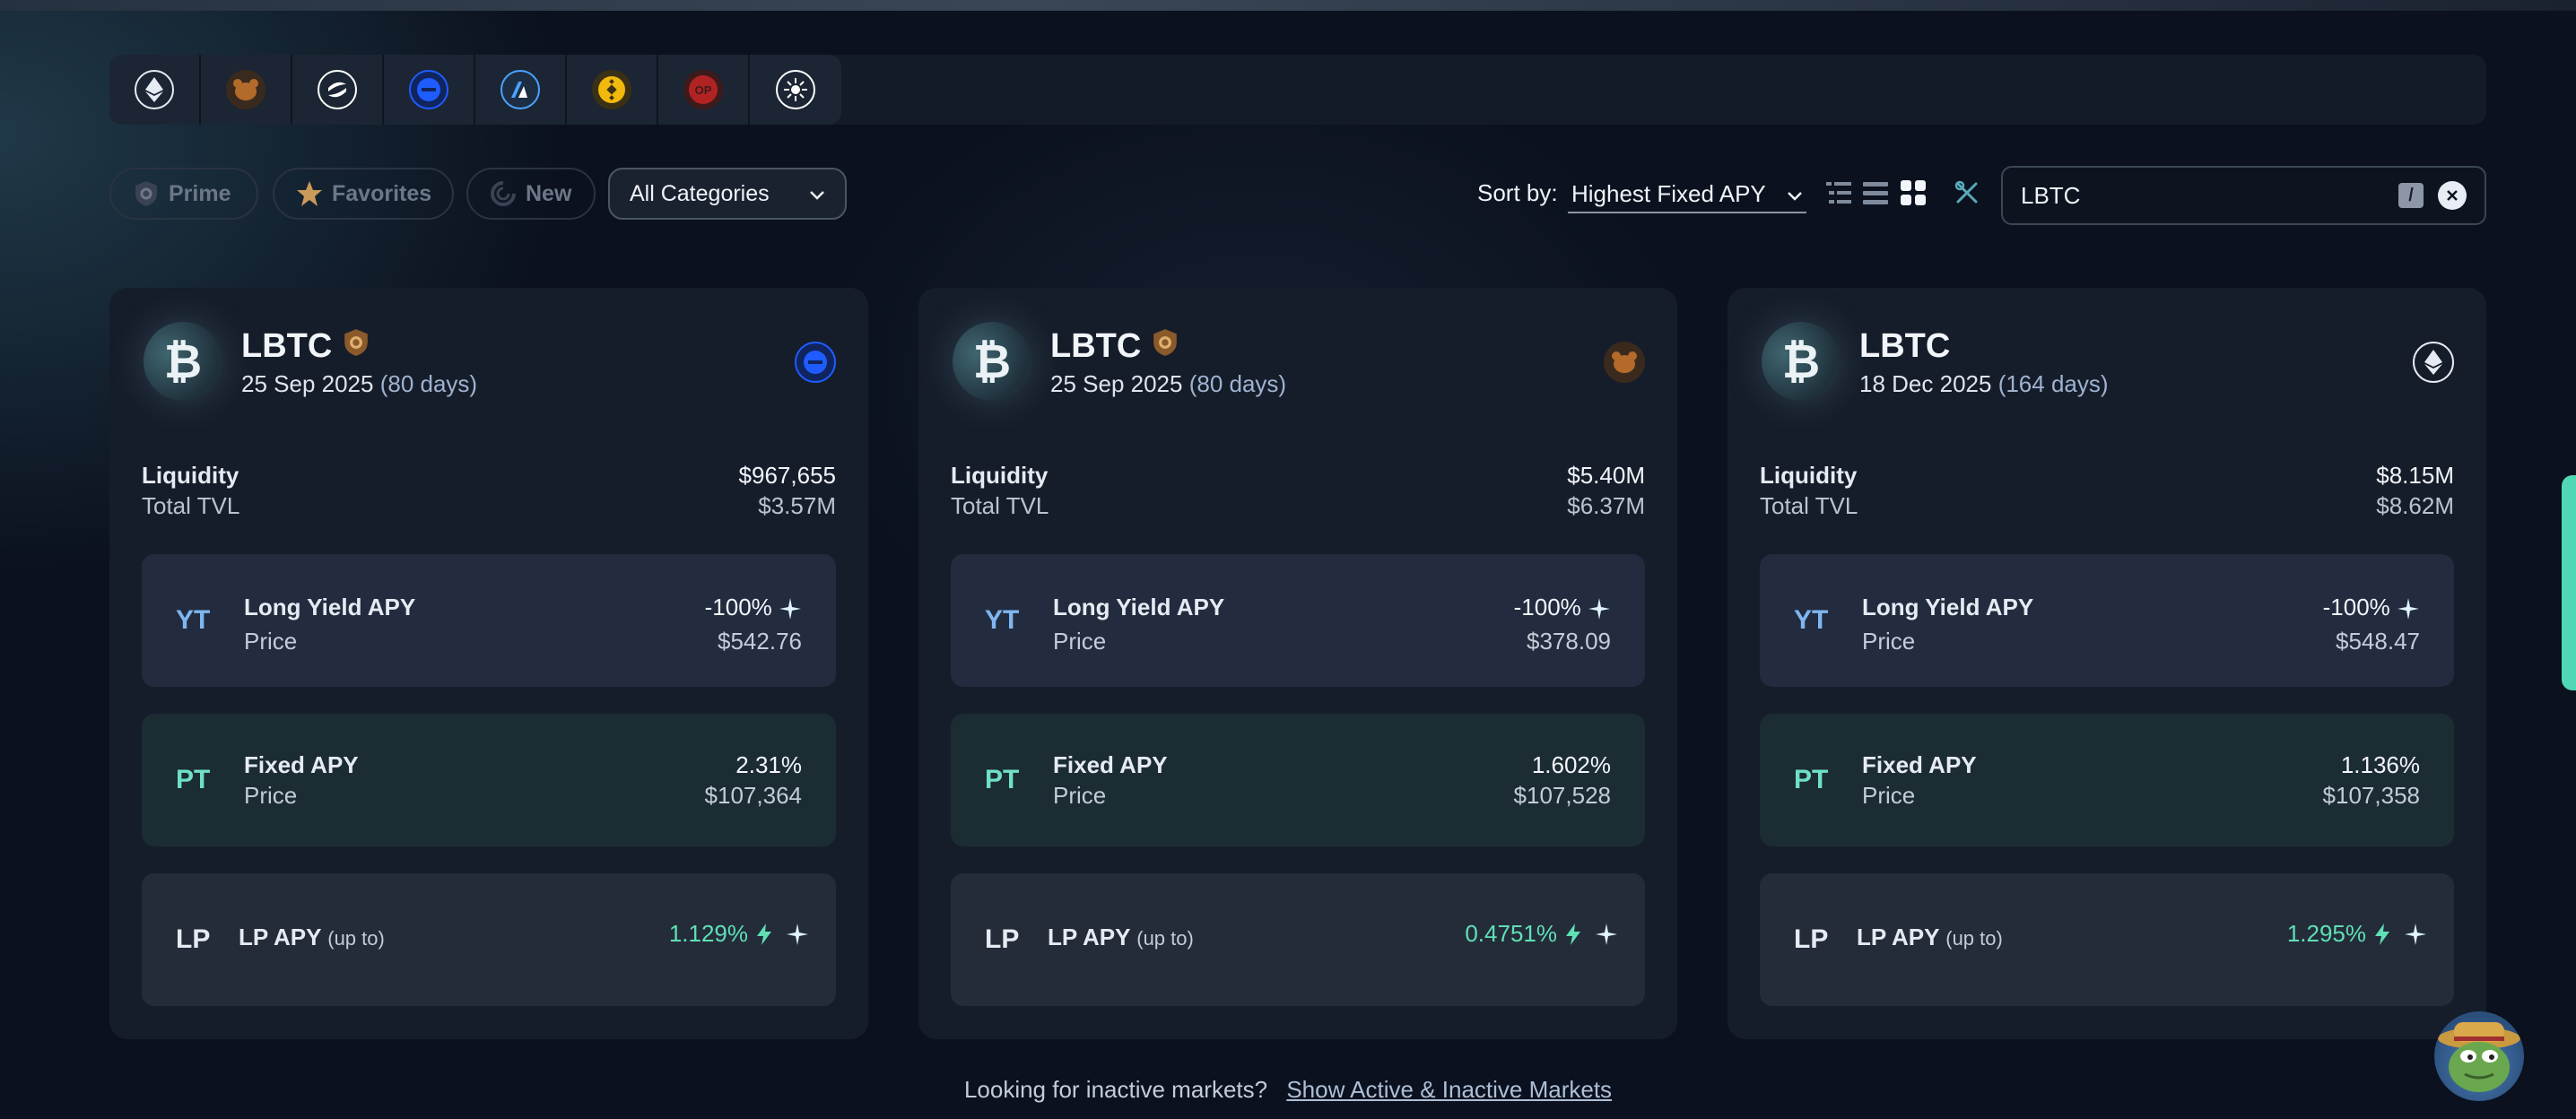 Image resolution: width=2576 pixels, height=1119 pixels. I want to click on liquidity-values: $8.15M $8.62M, so click(2415, 490).